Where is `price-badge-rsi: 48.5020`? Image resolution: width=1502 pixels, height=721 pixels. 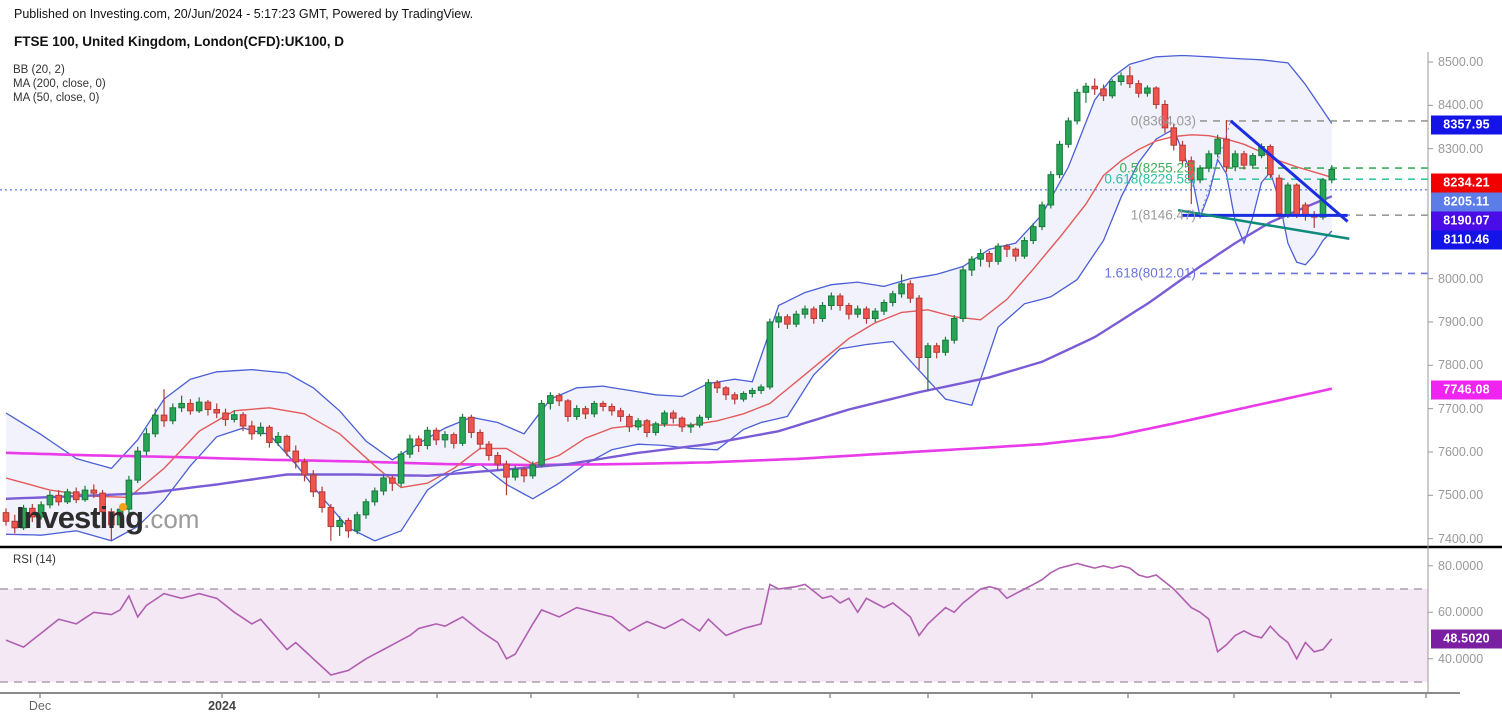 price-badge-rsi: 48.5020 is located at coordinates (1466, 639).